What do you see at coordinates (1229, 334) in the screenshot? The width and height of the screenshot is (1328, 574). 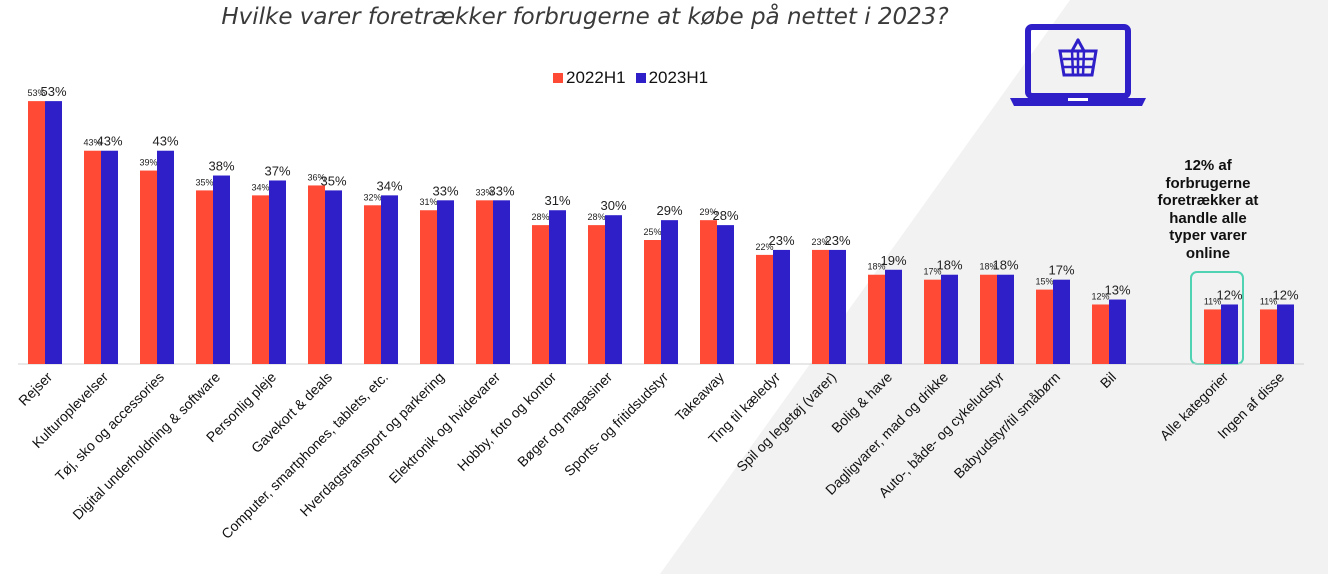 I see `bar-2023h1-alle-kategorier` at bounding box center [1229, 334].